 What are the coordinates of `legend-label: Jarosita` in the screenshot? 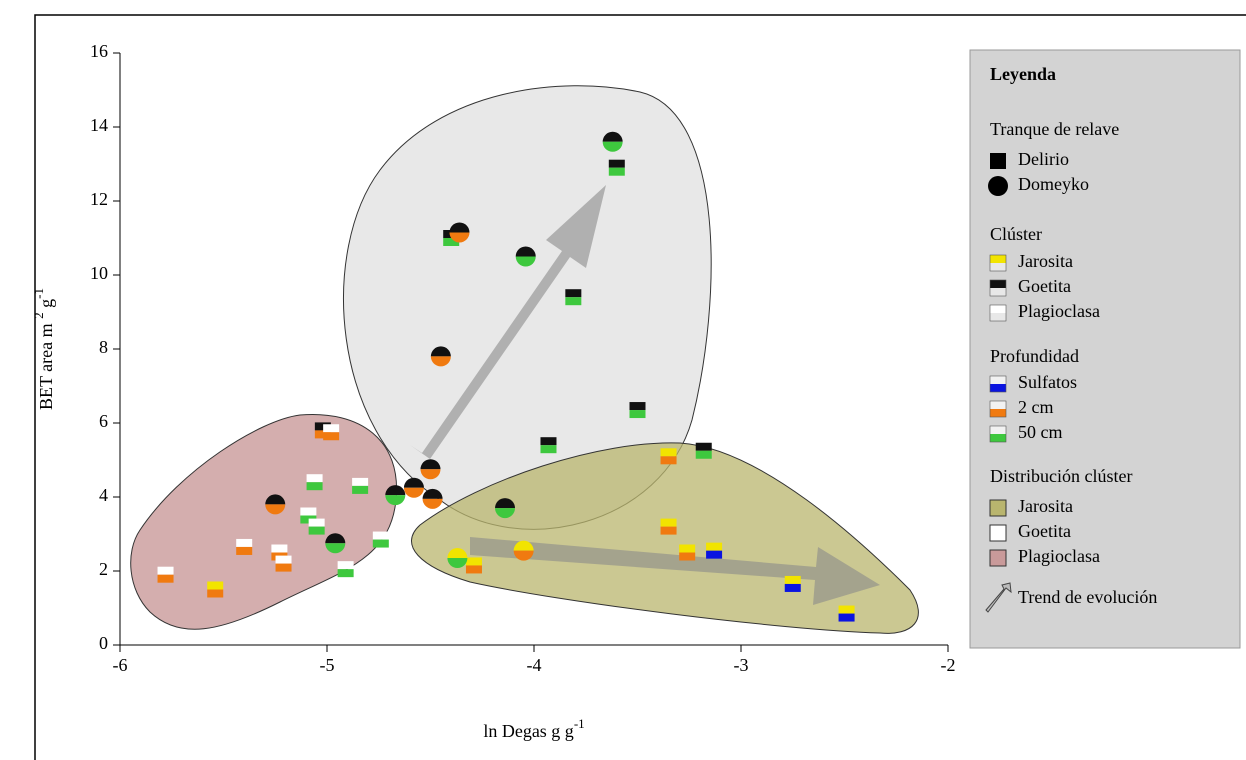 It's located at (1045, 261).